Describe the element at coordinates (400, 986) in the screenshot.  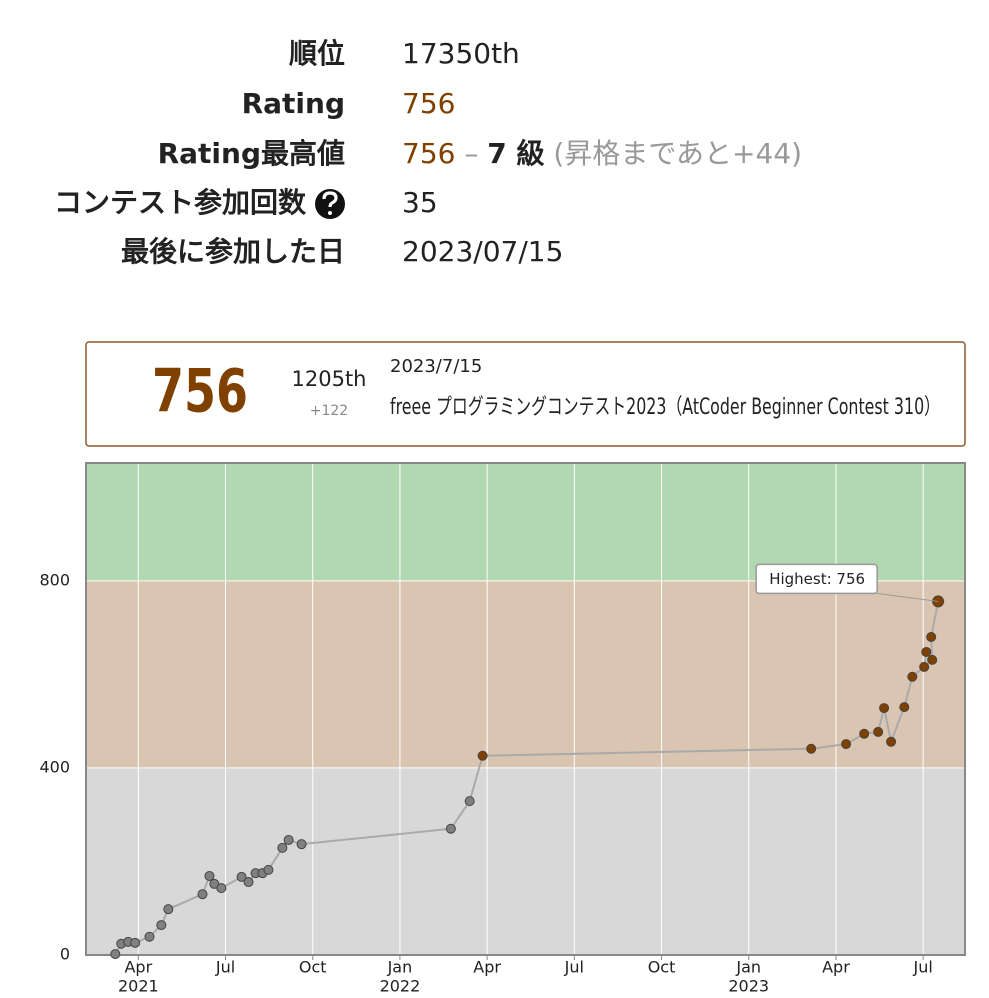
I see `year-label: 2022` at that location.